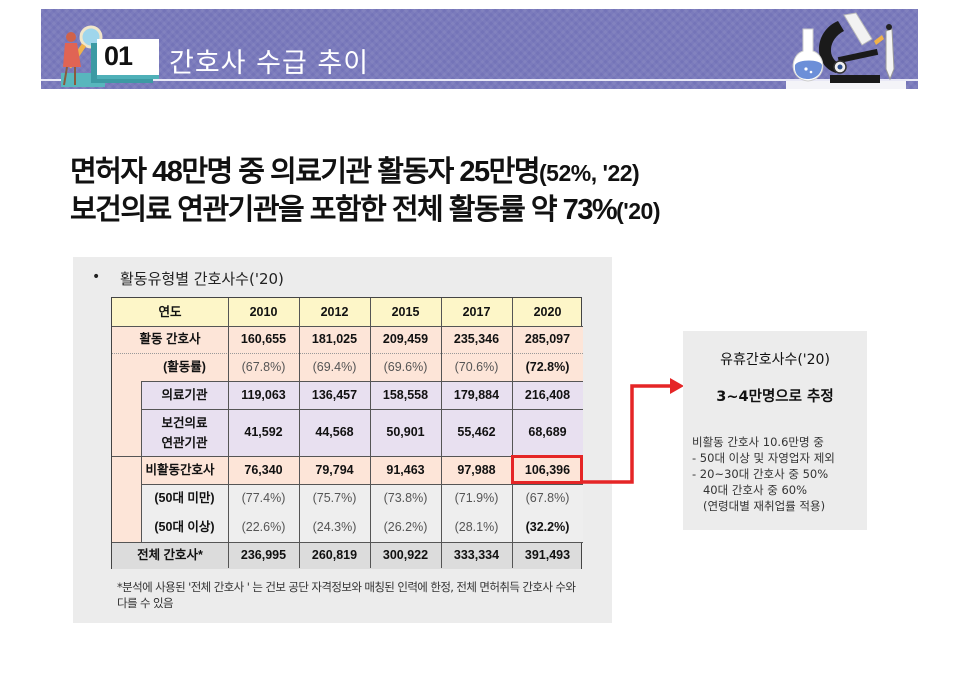 Image resolution: width=960 pixels, height=683 pixels. Describe the element at coordinates (344, 210) in the screenshot. I see `headline-line-2-main: 보건의료 연관기관을 포함한 전체 활동률 약 73%` at that location.